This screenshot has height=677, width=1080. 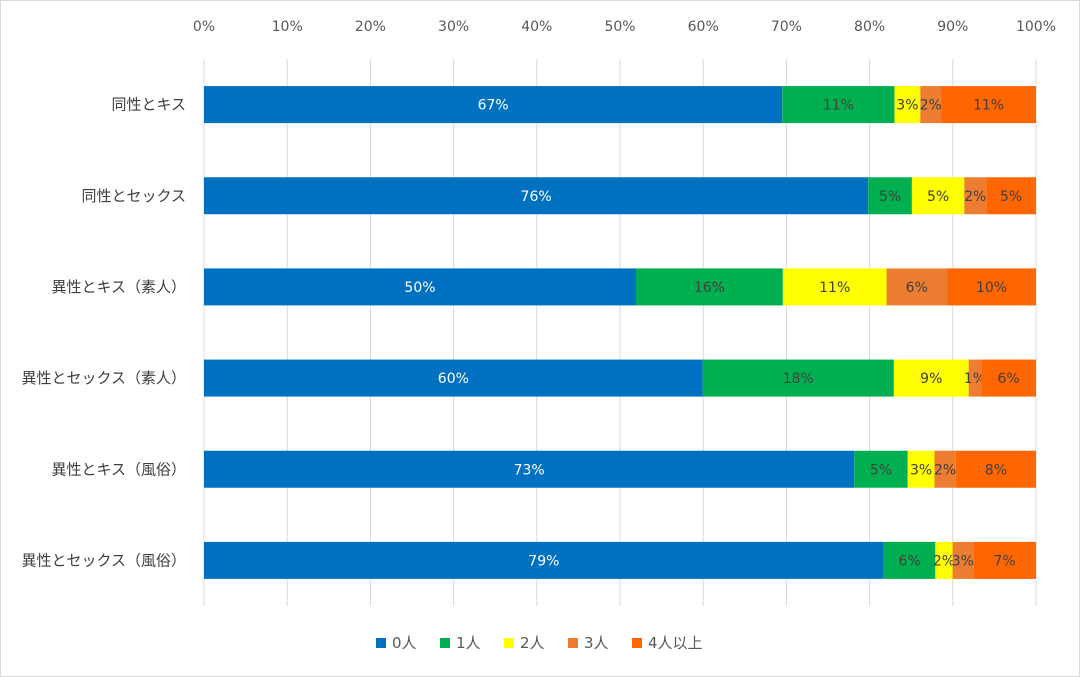 I want to click on data-label: 73%, so click(x=529, y=470).